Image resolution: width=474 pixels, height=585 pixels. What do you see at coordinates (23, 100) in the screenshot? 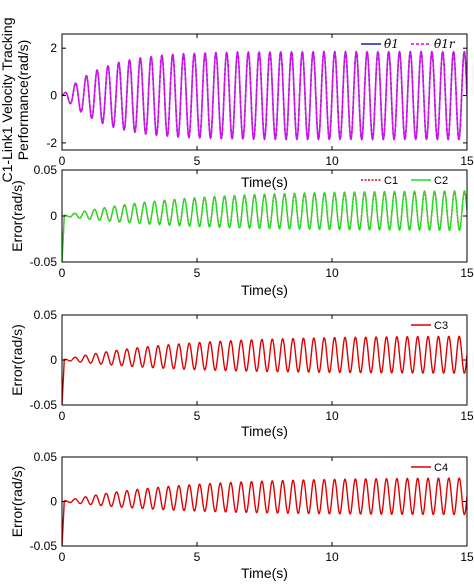
I see `y-axis-label-line-2: Performance(rad/s)` at bounding box center [23, 100].